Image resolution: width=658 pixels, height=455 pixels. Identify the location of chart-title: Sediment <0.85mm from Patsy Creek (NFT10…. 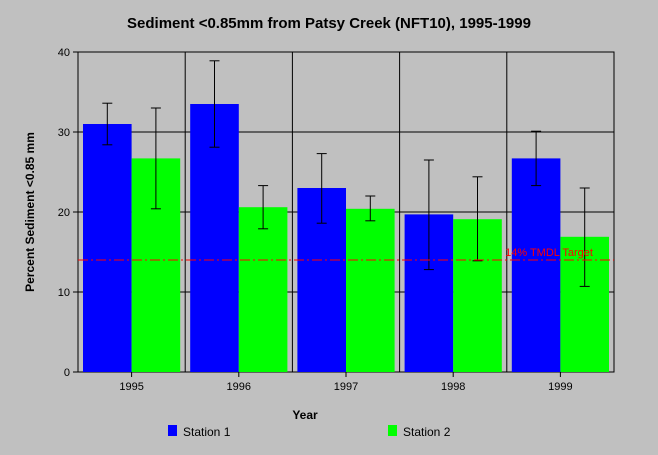
(329, 23).